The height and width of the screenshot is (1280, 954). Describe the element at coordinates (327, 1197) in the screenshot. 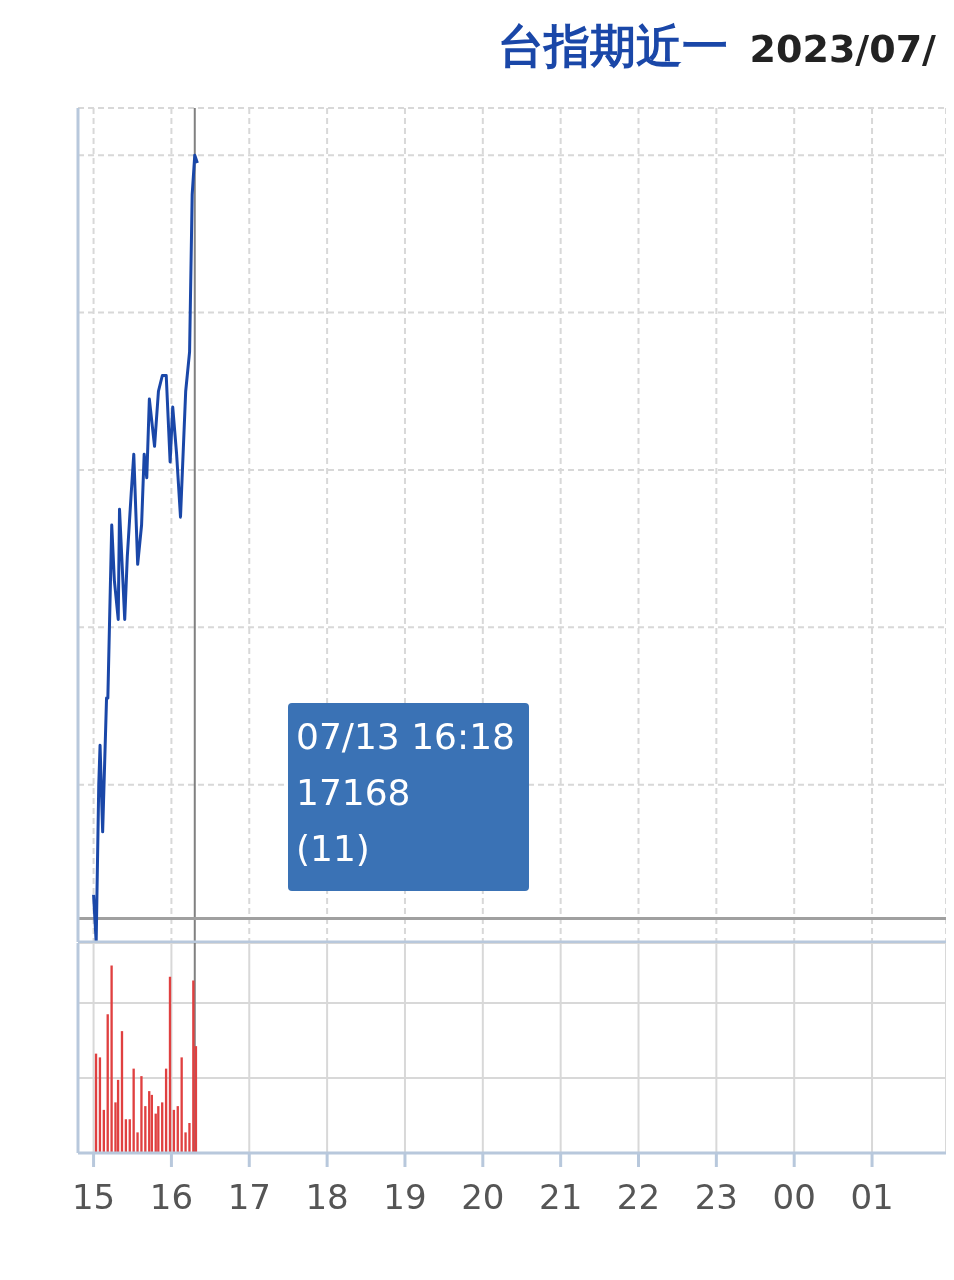

I see `x-tick-label: 18` at that location.